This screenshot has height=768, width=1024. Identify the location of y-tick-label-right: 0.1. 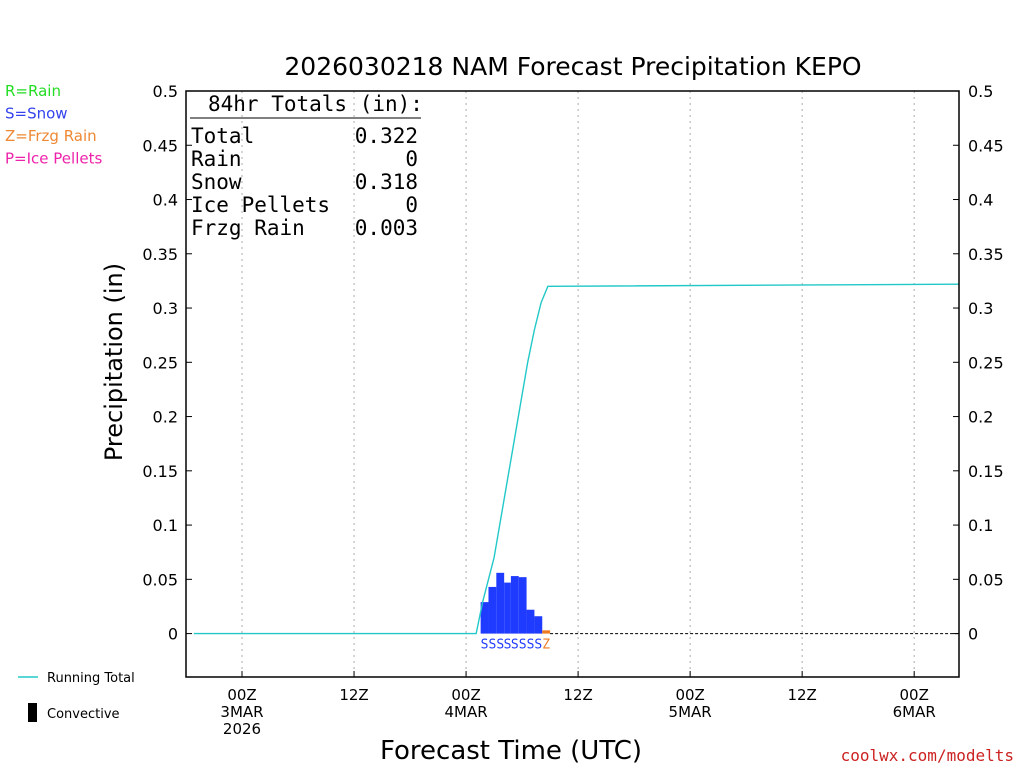
(980, 525).